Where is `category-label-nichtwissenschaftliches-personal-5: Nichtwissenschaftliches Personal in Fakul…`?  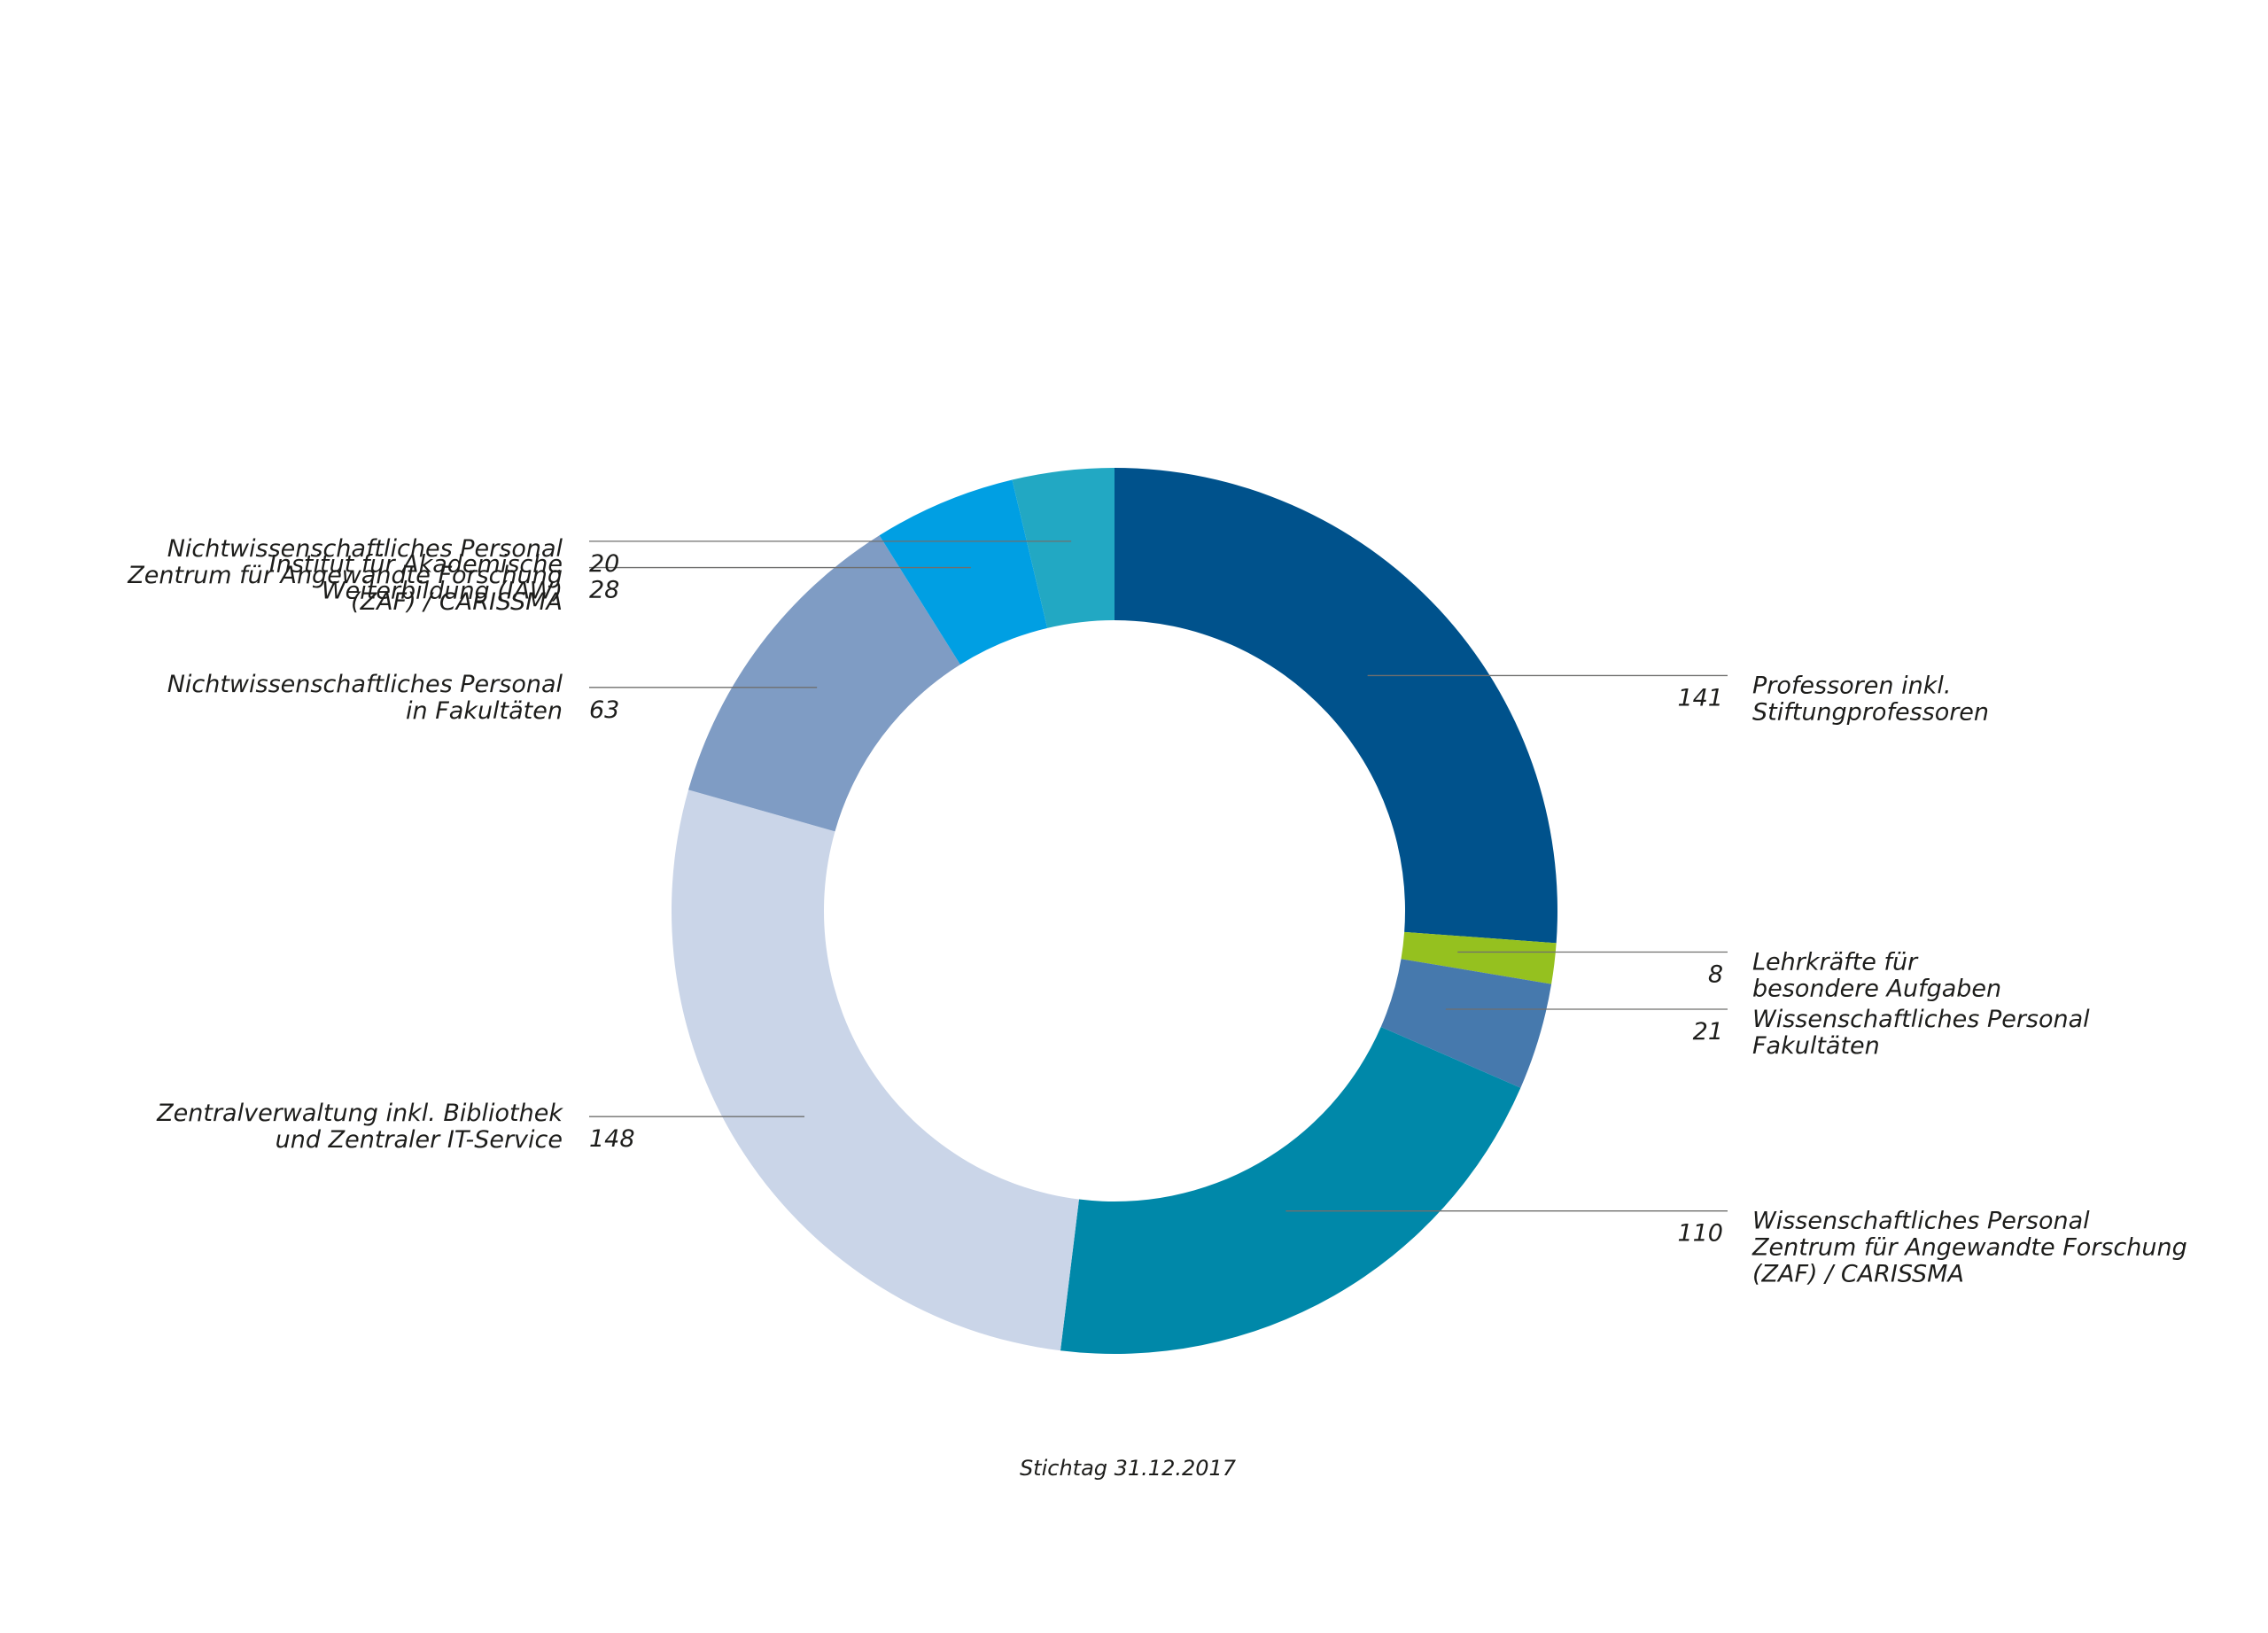 category-label-nichtwissenschaftliches-personal-5: Nichtwissenschaftliches Personal in Fakul… is located at coordinates (365, 698).